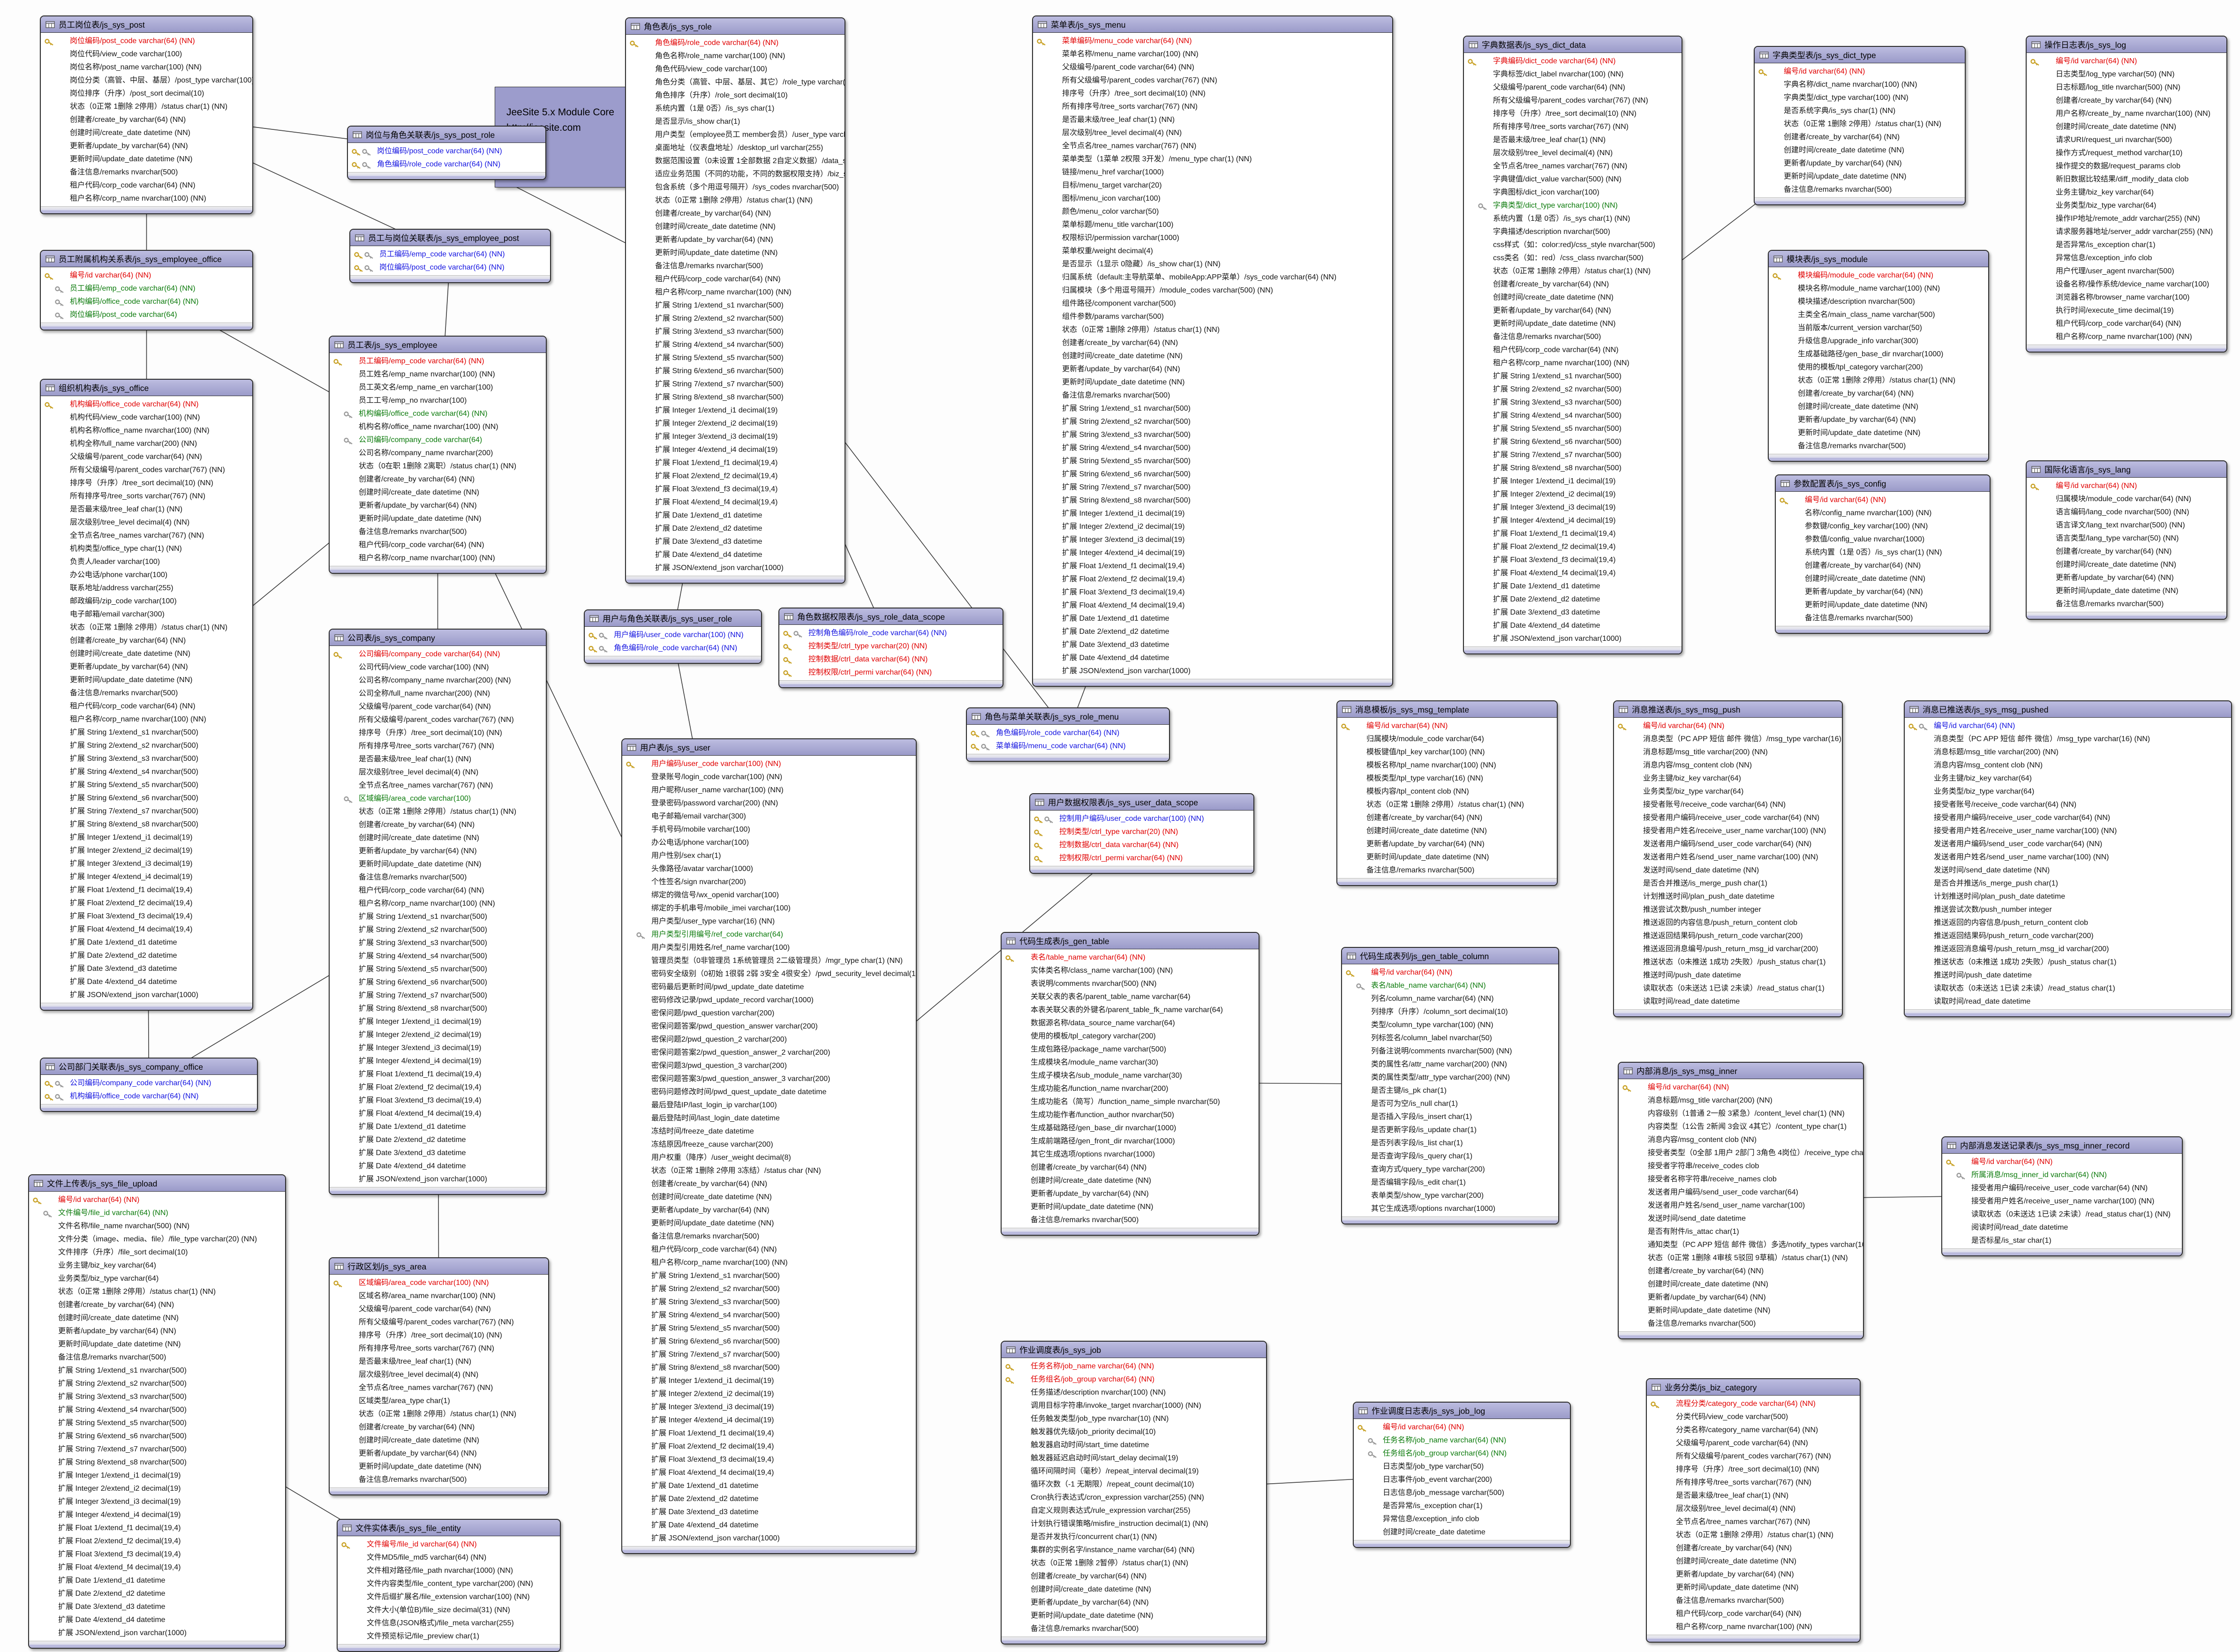  I want to click on field-row: 实体类名称/class_name varchar(100) (NN), so click(1130, 970).